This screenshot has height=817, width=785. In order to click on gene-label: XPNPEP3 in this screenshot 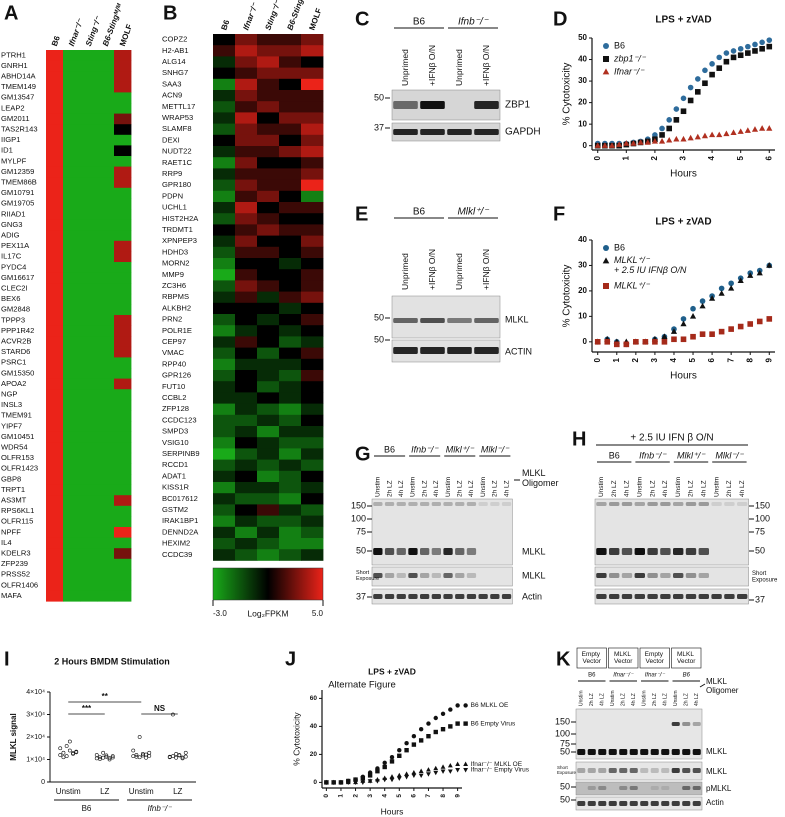, I will do `click(179, 240)`.